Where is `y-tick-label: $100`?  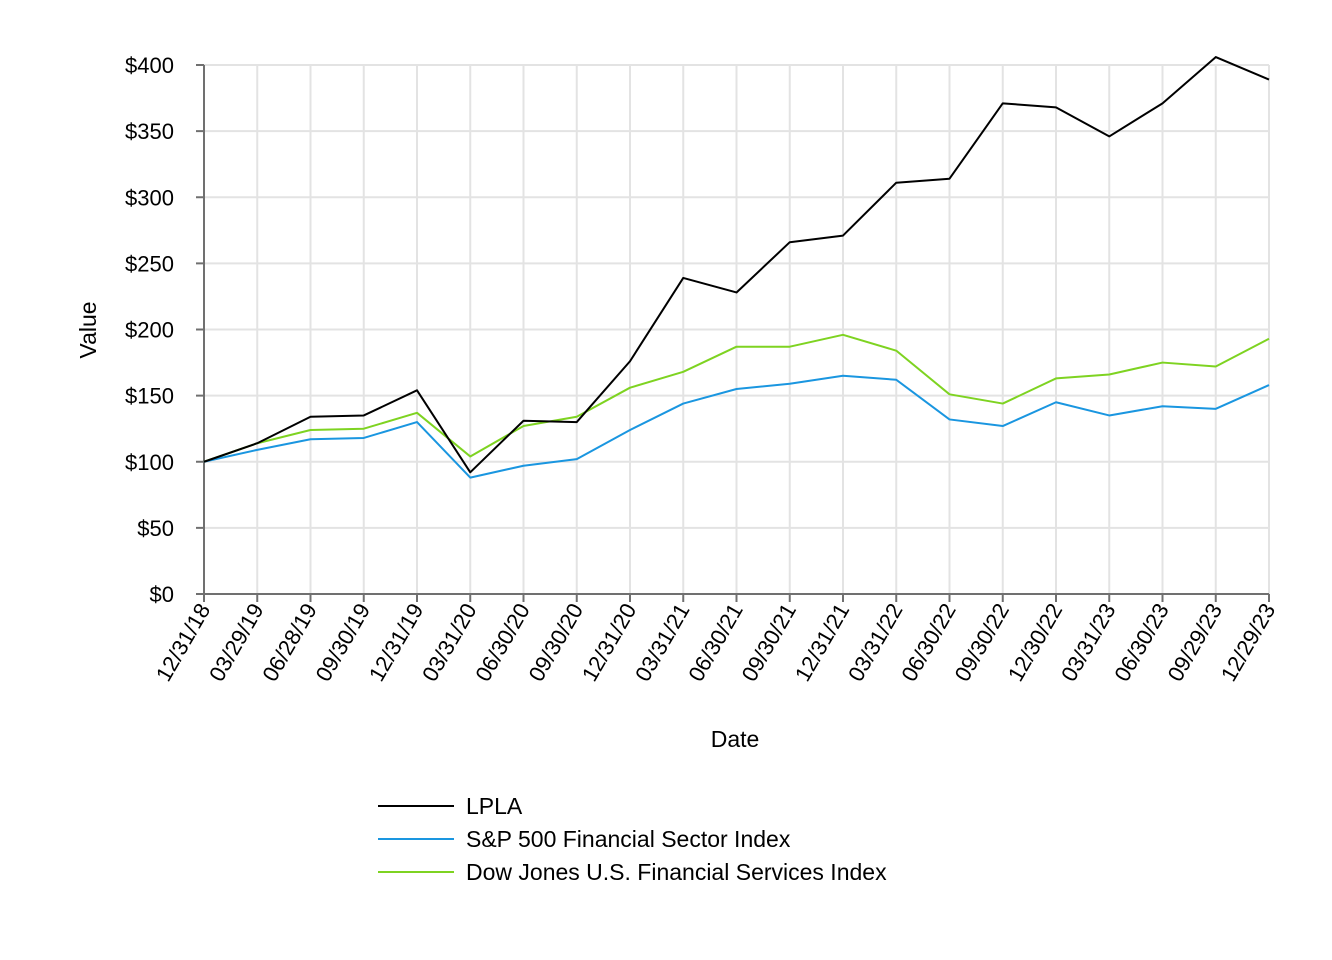 y-tick-label: $100 is located at coordinates (149, 462).